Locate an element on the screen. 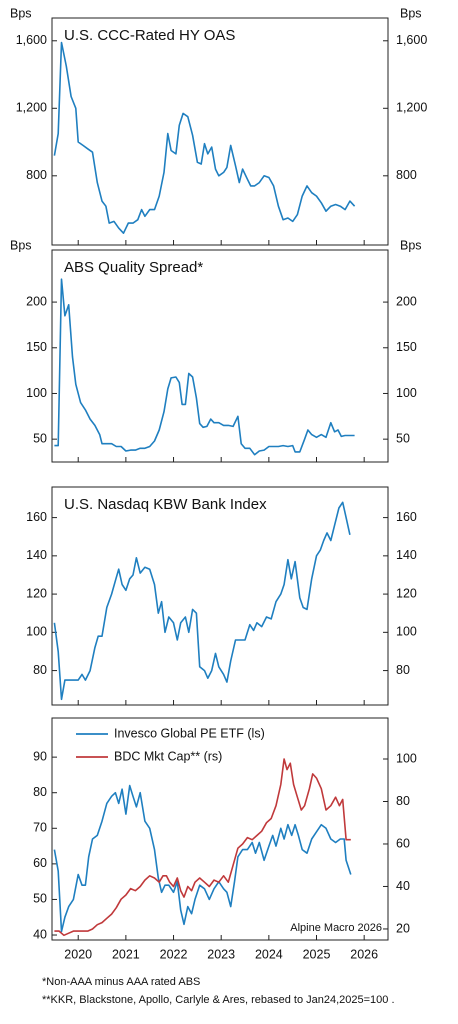 The width and height of the screenshot is (458, 1024). x-tick-label: 2022 is located at coordinates (174, 954).